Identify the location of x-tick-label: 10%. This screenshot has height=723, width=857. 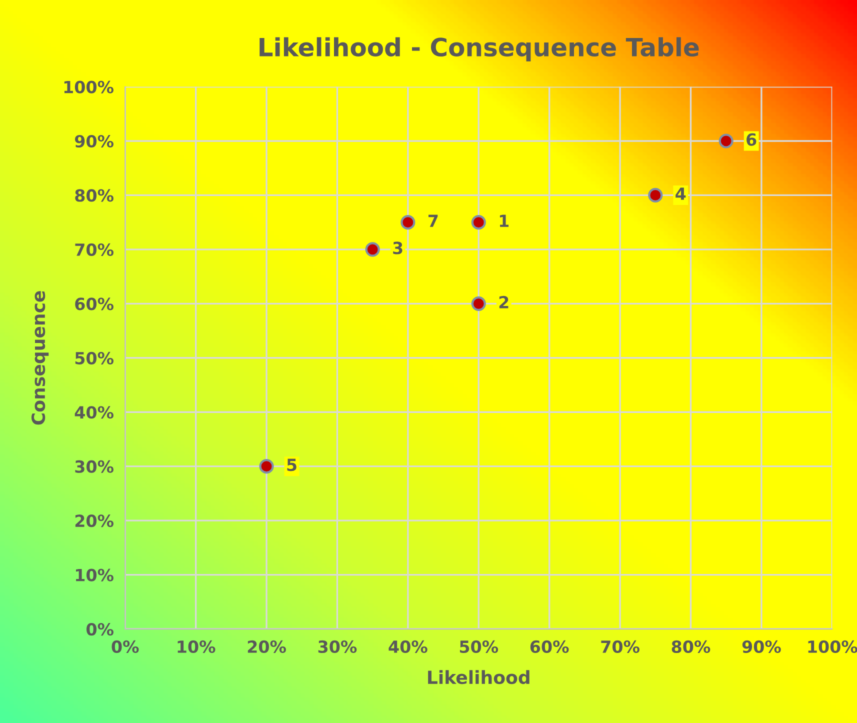
(197, 647).